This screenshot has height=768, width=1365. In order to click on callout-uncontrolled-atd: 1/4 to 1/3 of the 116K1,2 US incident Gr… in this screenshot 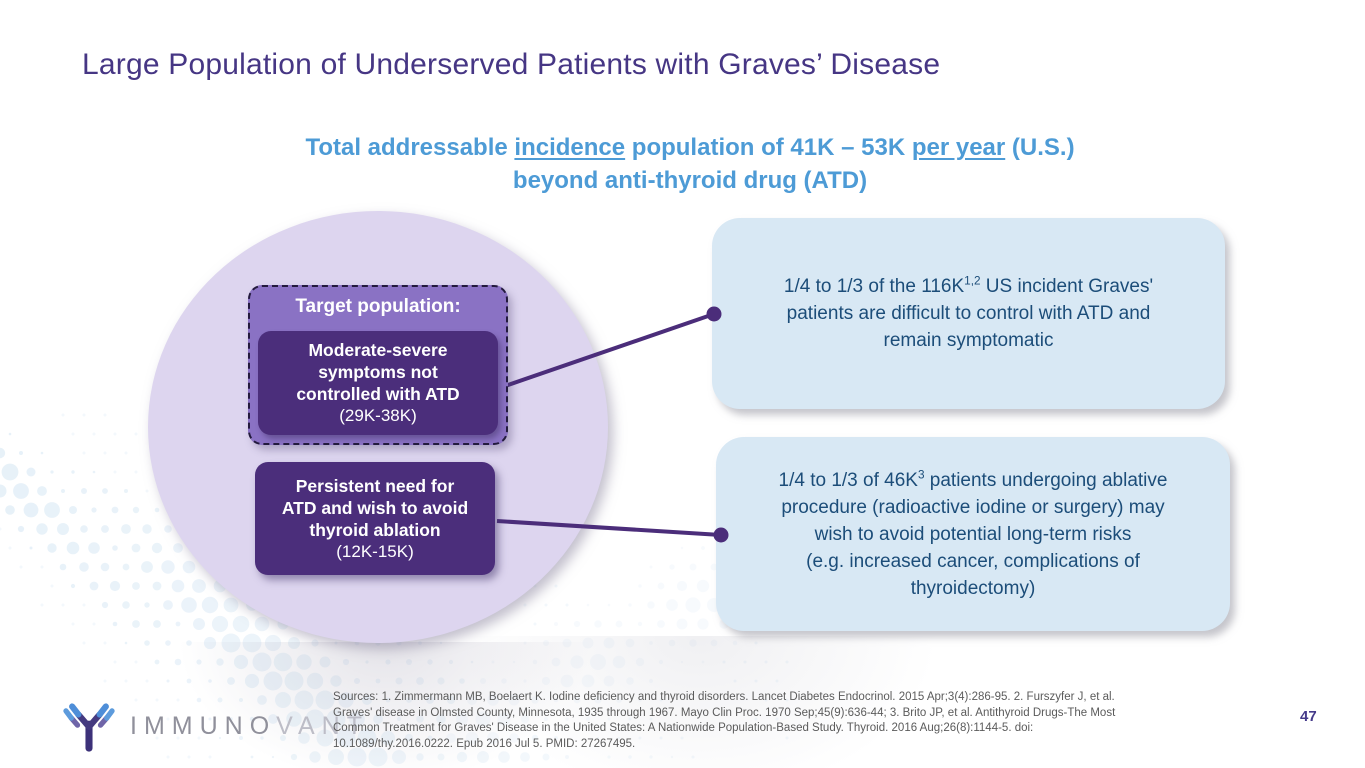, I will do `click(968, 313)`.